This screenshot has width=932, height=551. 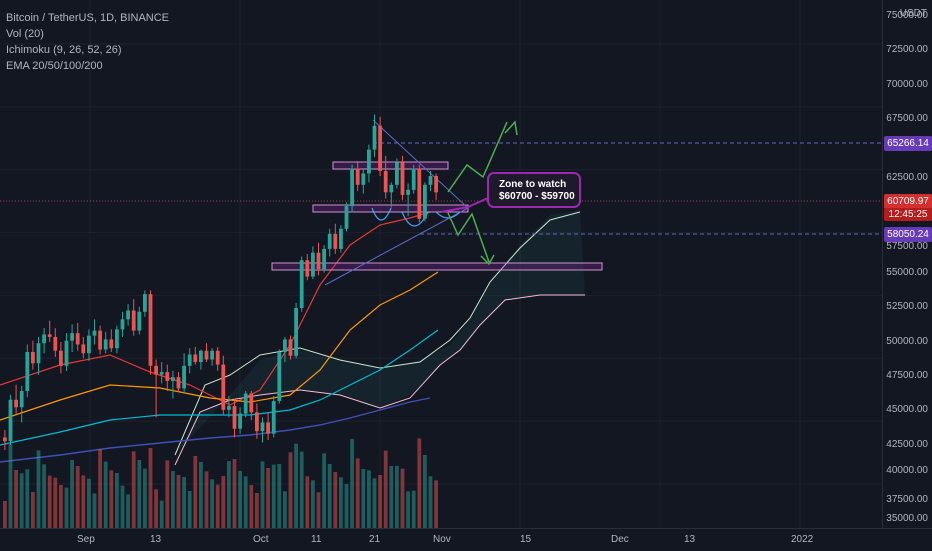 I want to click on time-label-nov: Nov, so click(x=442, y=539).